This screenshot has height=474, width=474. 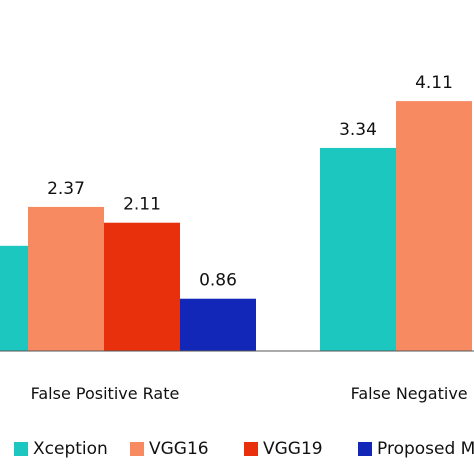 What do you see at coordinates (218, 281) in the screenshot?
I see `data-label-proposed-method-false-positive-rate: 0.86` at bounding box center [218, 281].